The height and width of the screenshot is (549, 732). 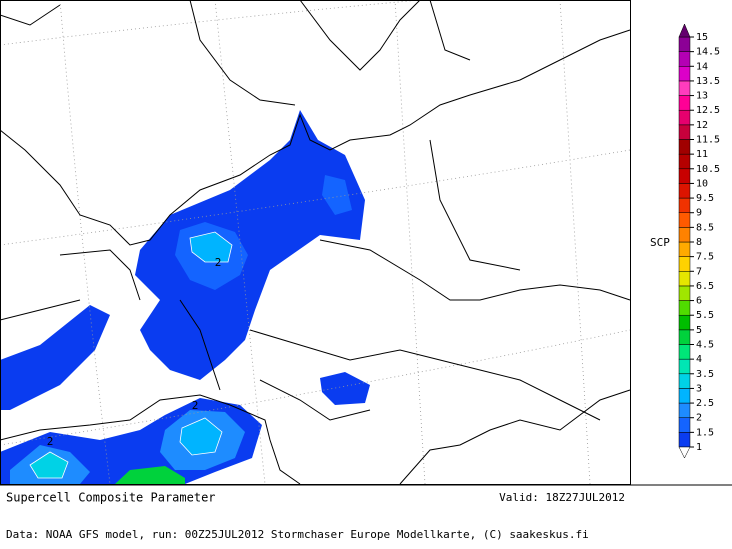 What do you see at coordinates (702, 96) in the screenshot?
I see `colorbar-tick-label: 13` at bounding box center [702, 96].